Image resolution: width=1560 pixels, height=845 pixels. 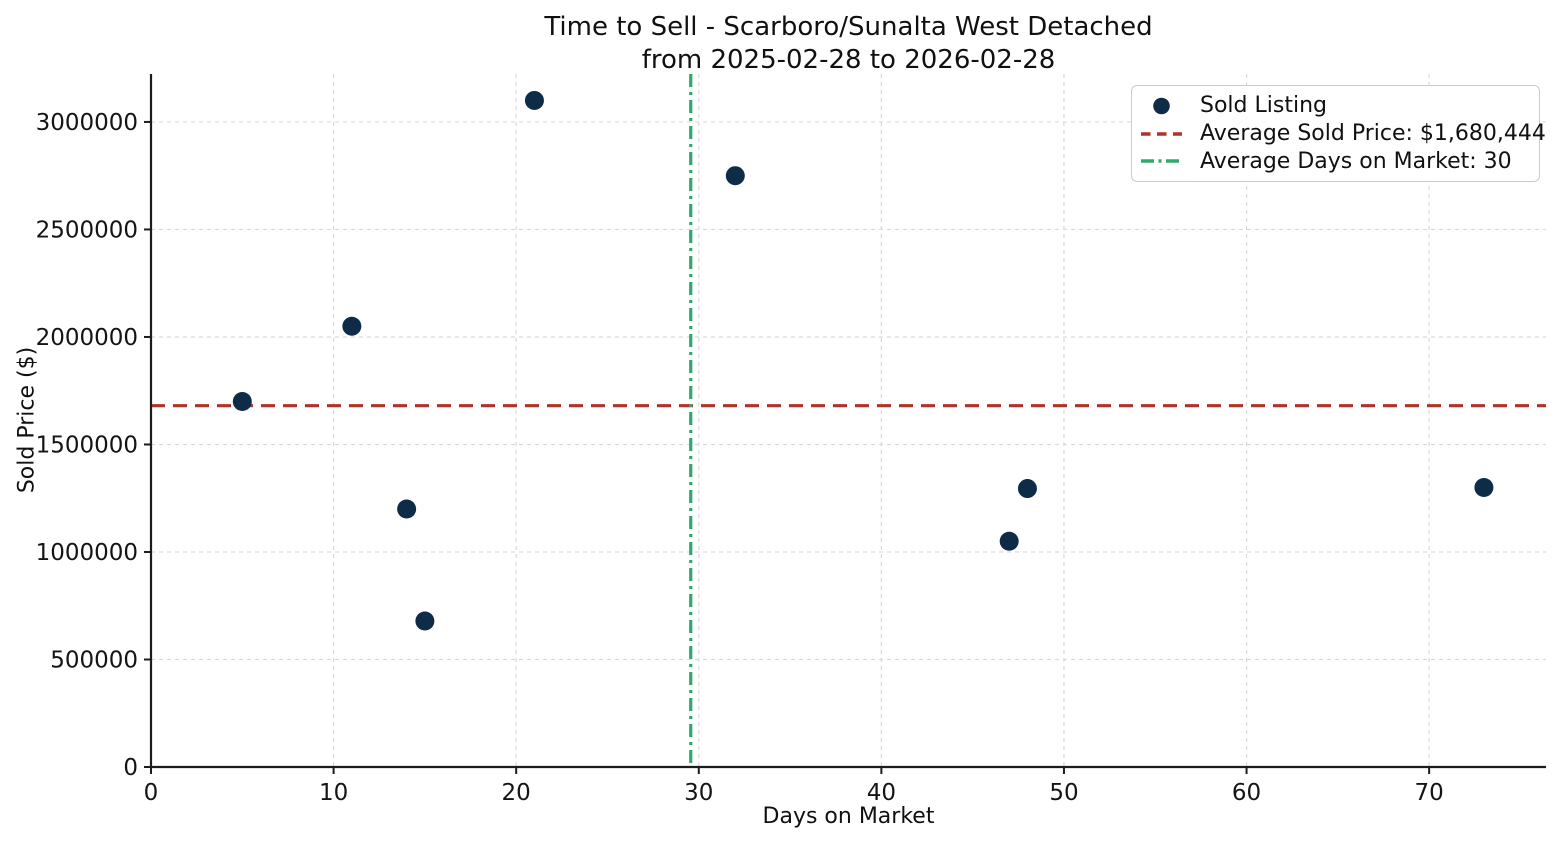 What do you see at coordinates (87, 553) in the screenshot?
I see `y-tick-label: 1000000` at bounding box center [87, 553].